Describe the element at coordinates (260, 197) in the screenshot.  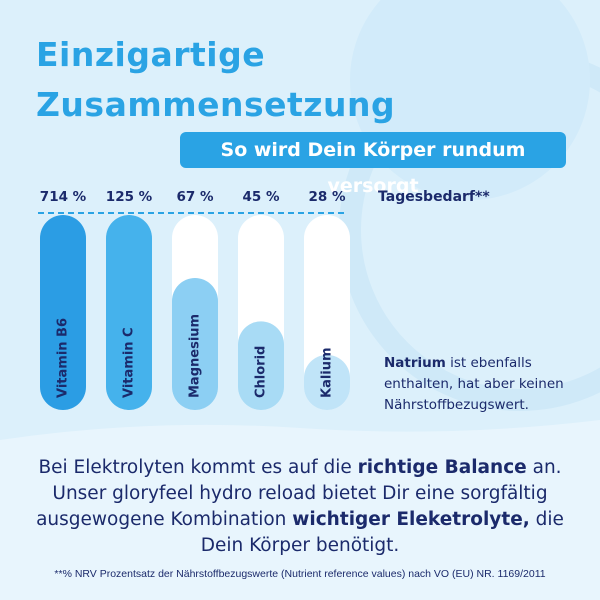
I see `value-label: 45 %` at that location.